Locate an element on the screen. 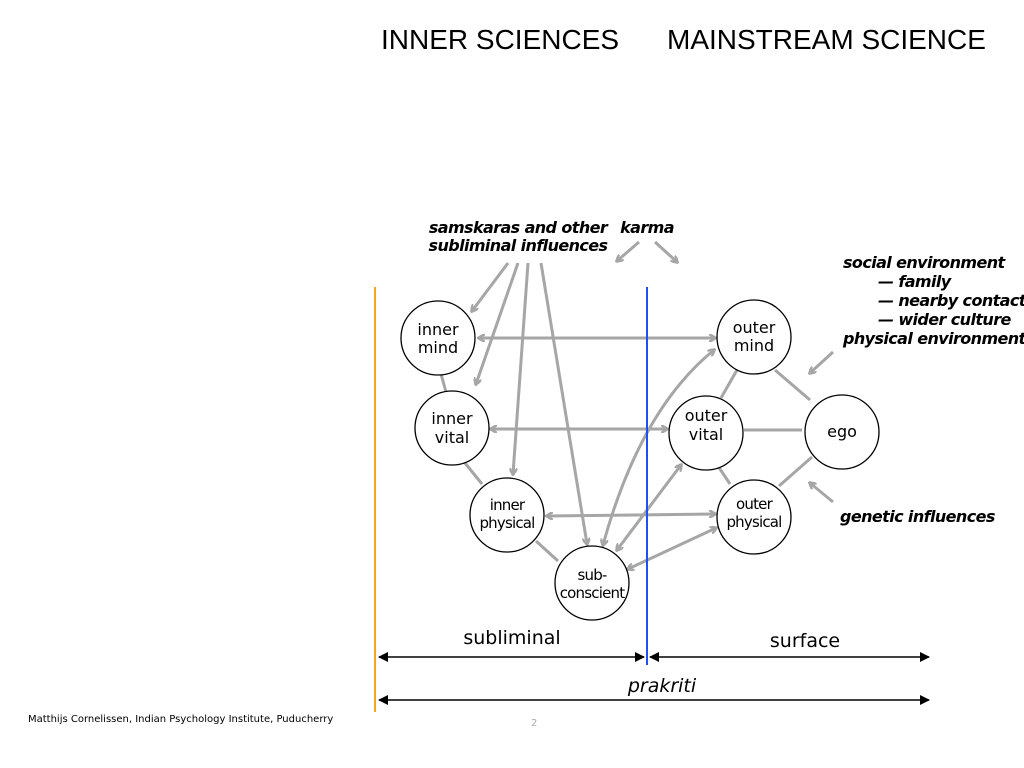  svg-text: conscient is located at coordinates (592, 593).